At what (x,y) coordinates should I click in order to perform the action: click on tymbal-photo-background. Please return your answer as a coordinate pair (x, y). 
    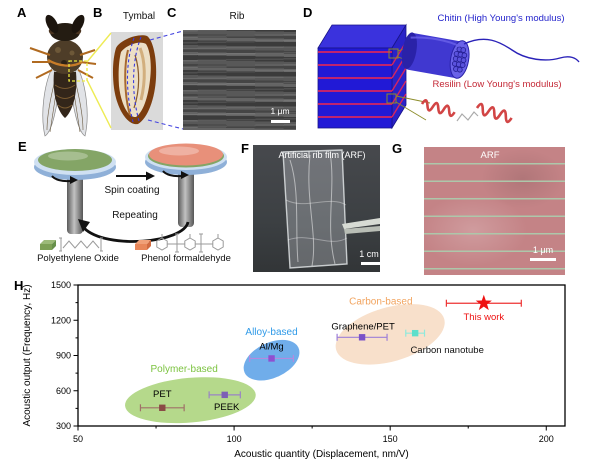
    Looking at the image, I should click on (137, 81).